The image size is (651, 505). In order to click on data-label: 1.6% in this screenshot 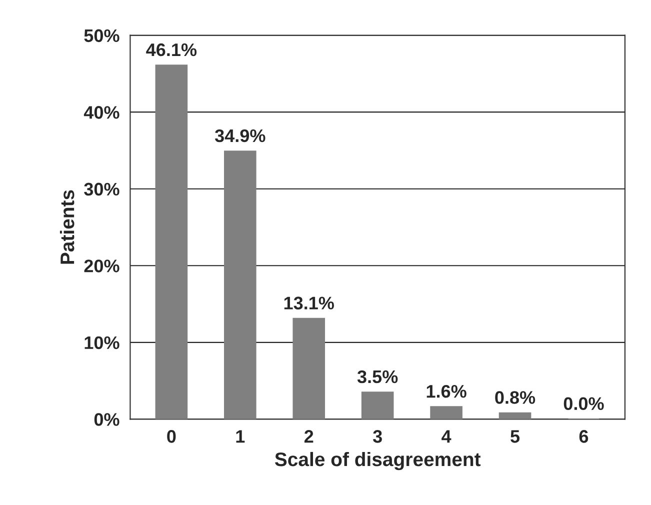, I will do `click(446, 391)`.